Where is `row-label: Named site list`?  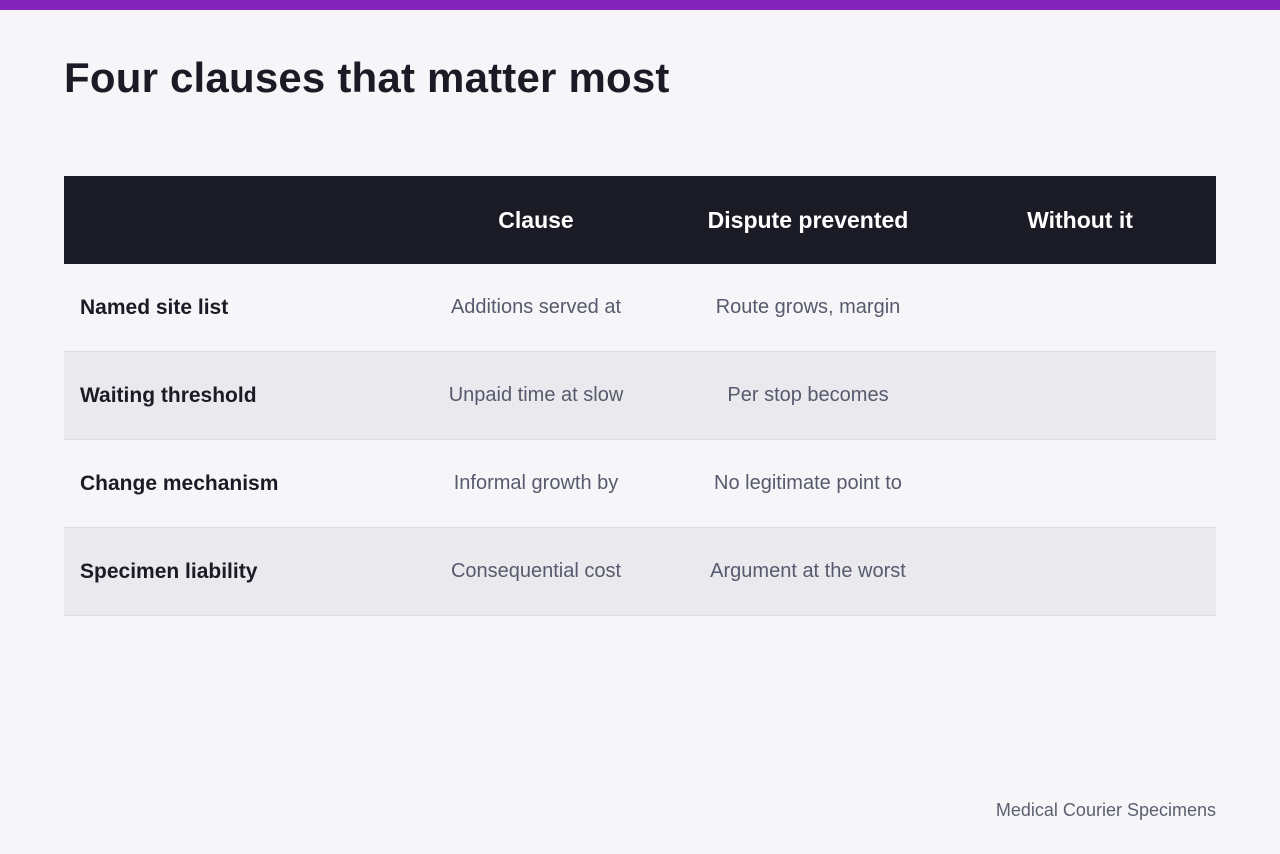
row-label: Named site list is located at coordinates (154, 307).